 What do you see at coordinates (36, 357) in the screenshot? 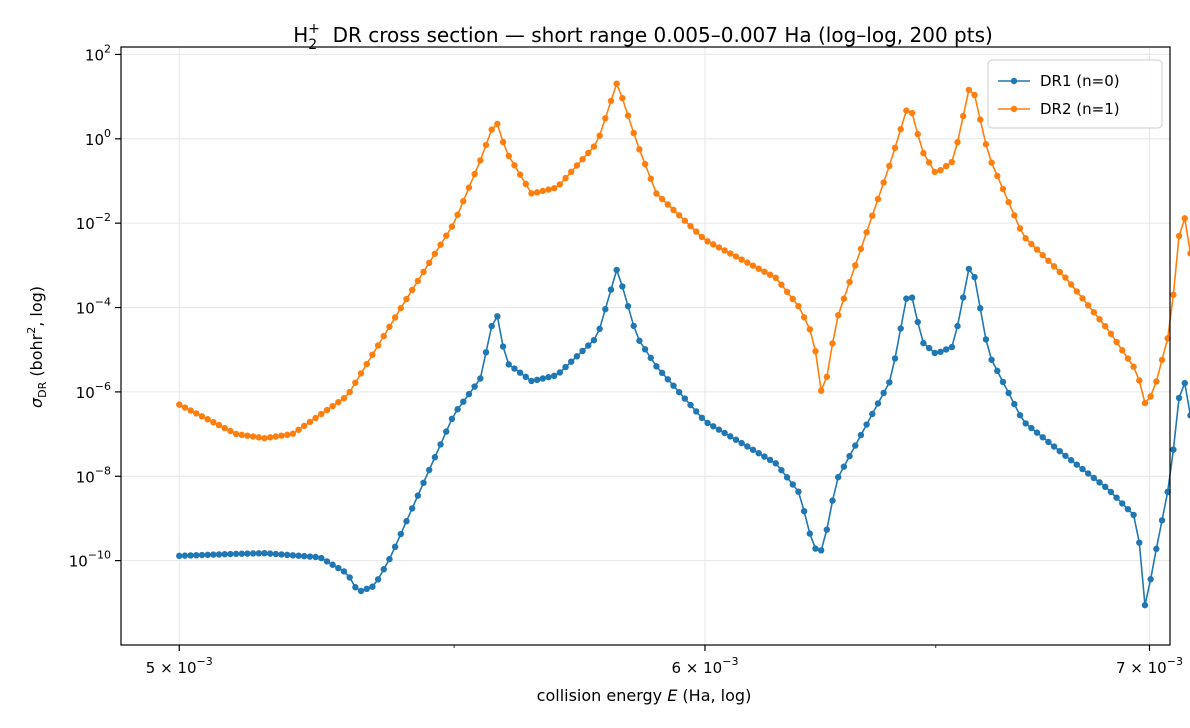
I see `y-axis-label-mid: (bohr` at bounding box center [36, 357].